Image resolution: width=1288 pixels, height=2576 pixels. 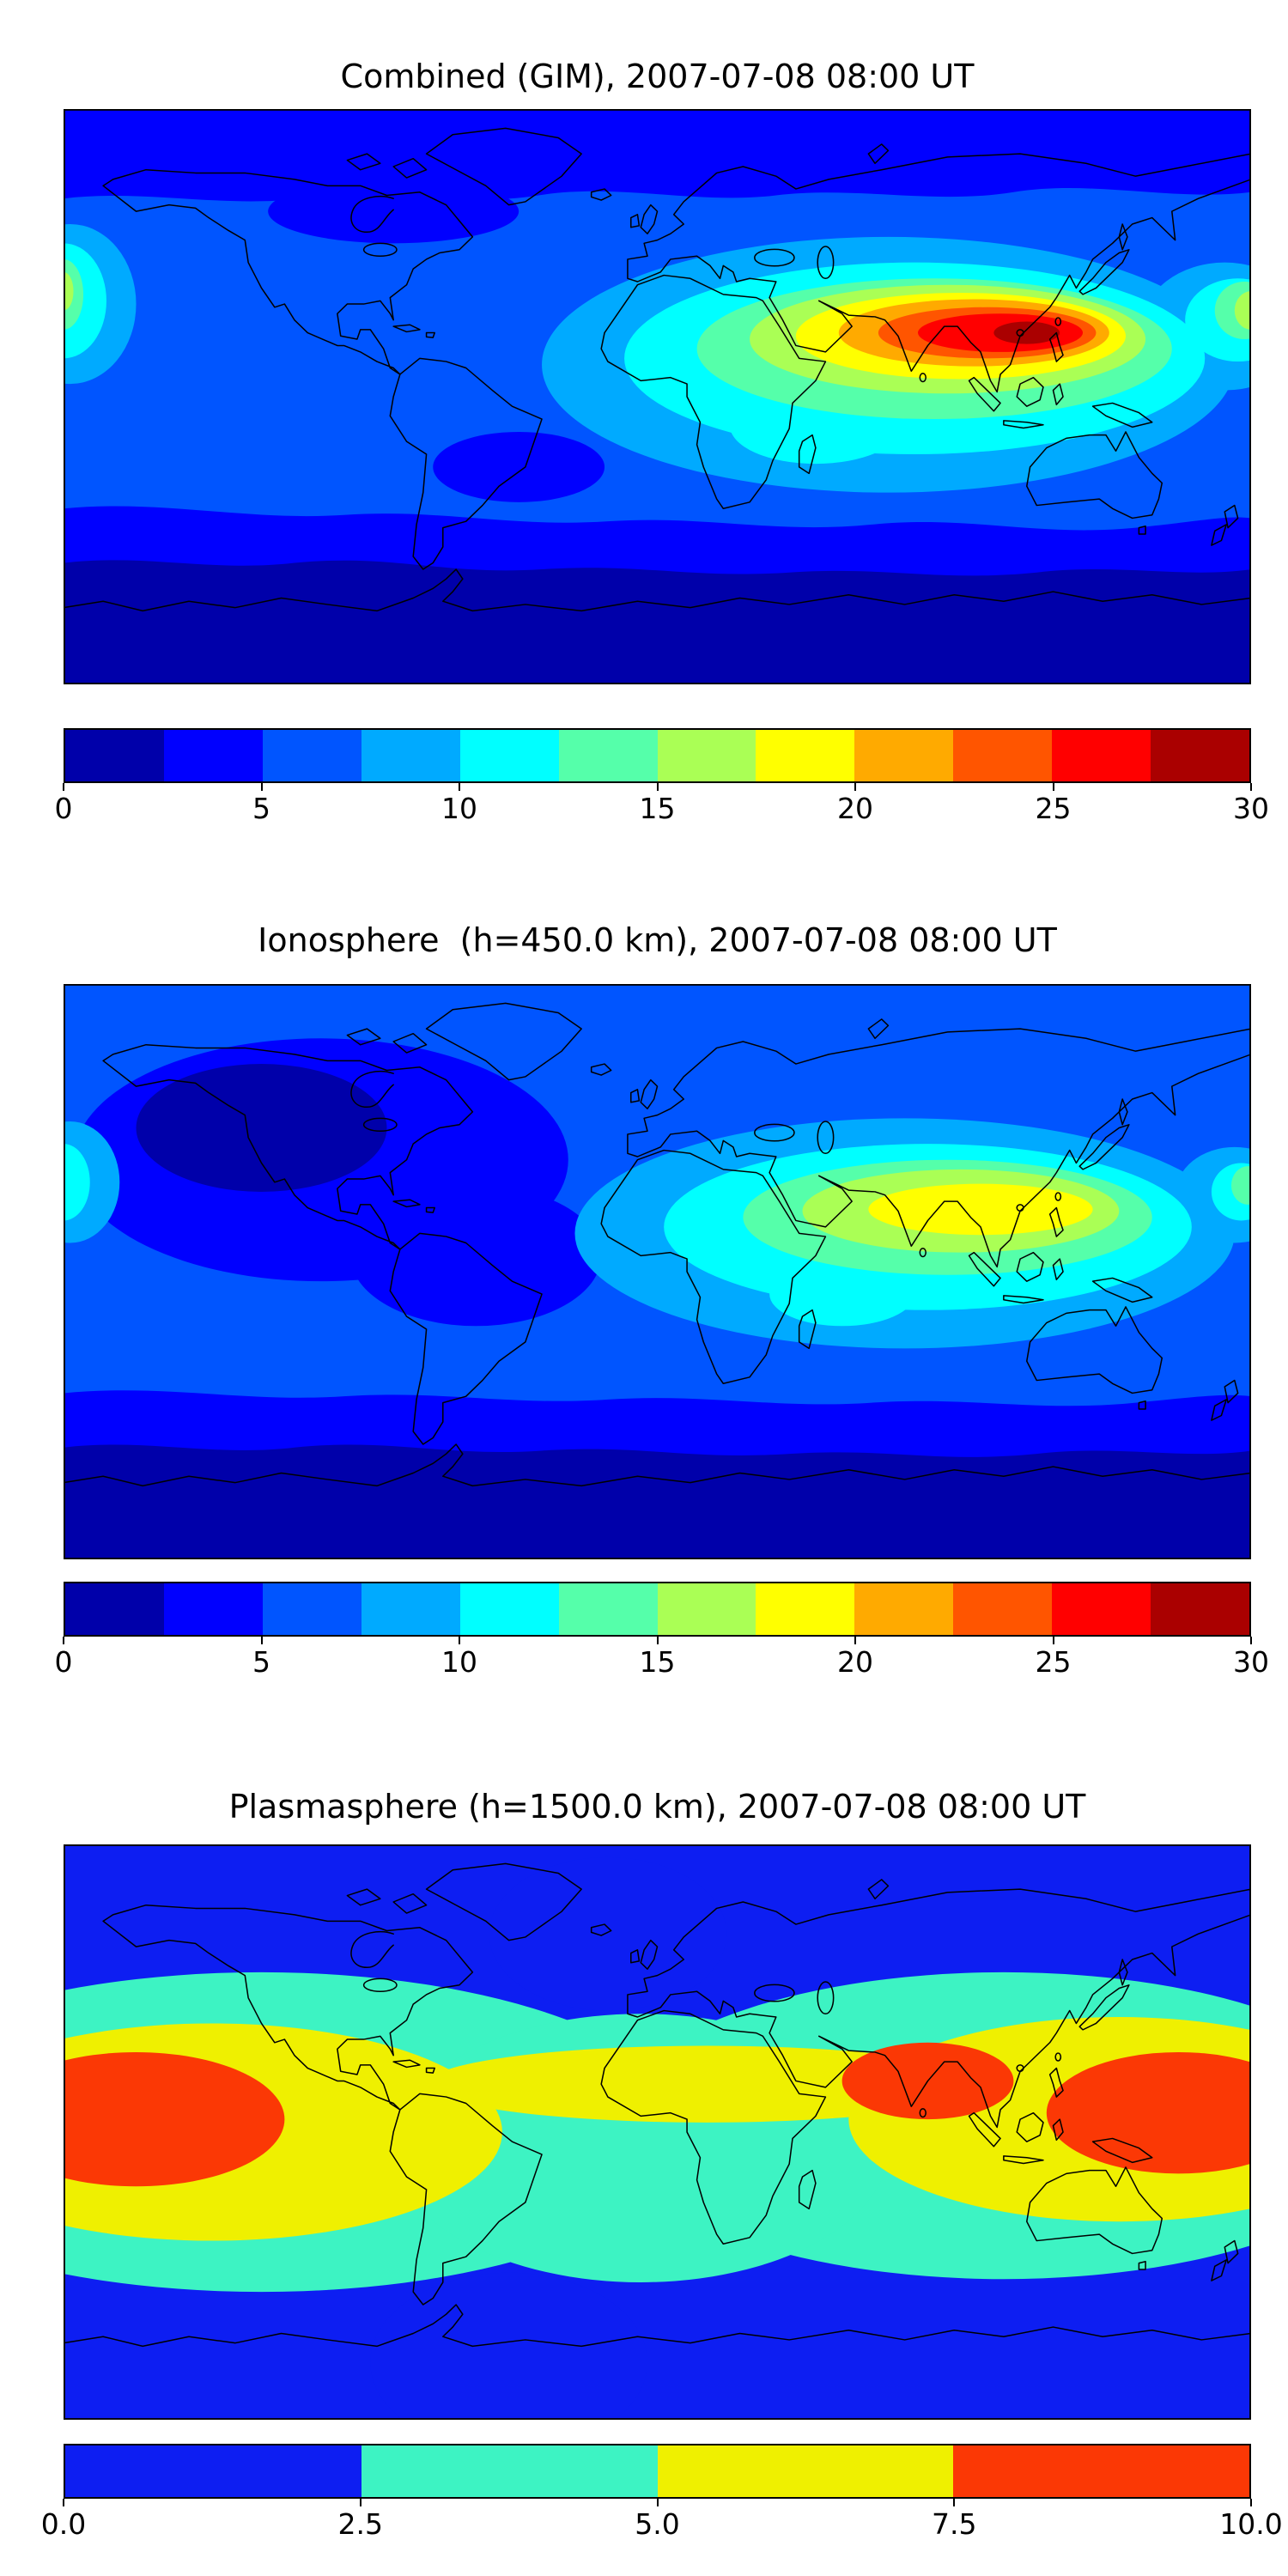 I want to click on panel-title-combined: Combined (GIM), 2007-07-08 08:00 UT, so click(x=658, y=77).